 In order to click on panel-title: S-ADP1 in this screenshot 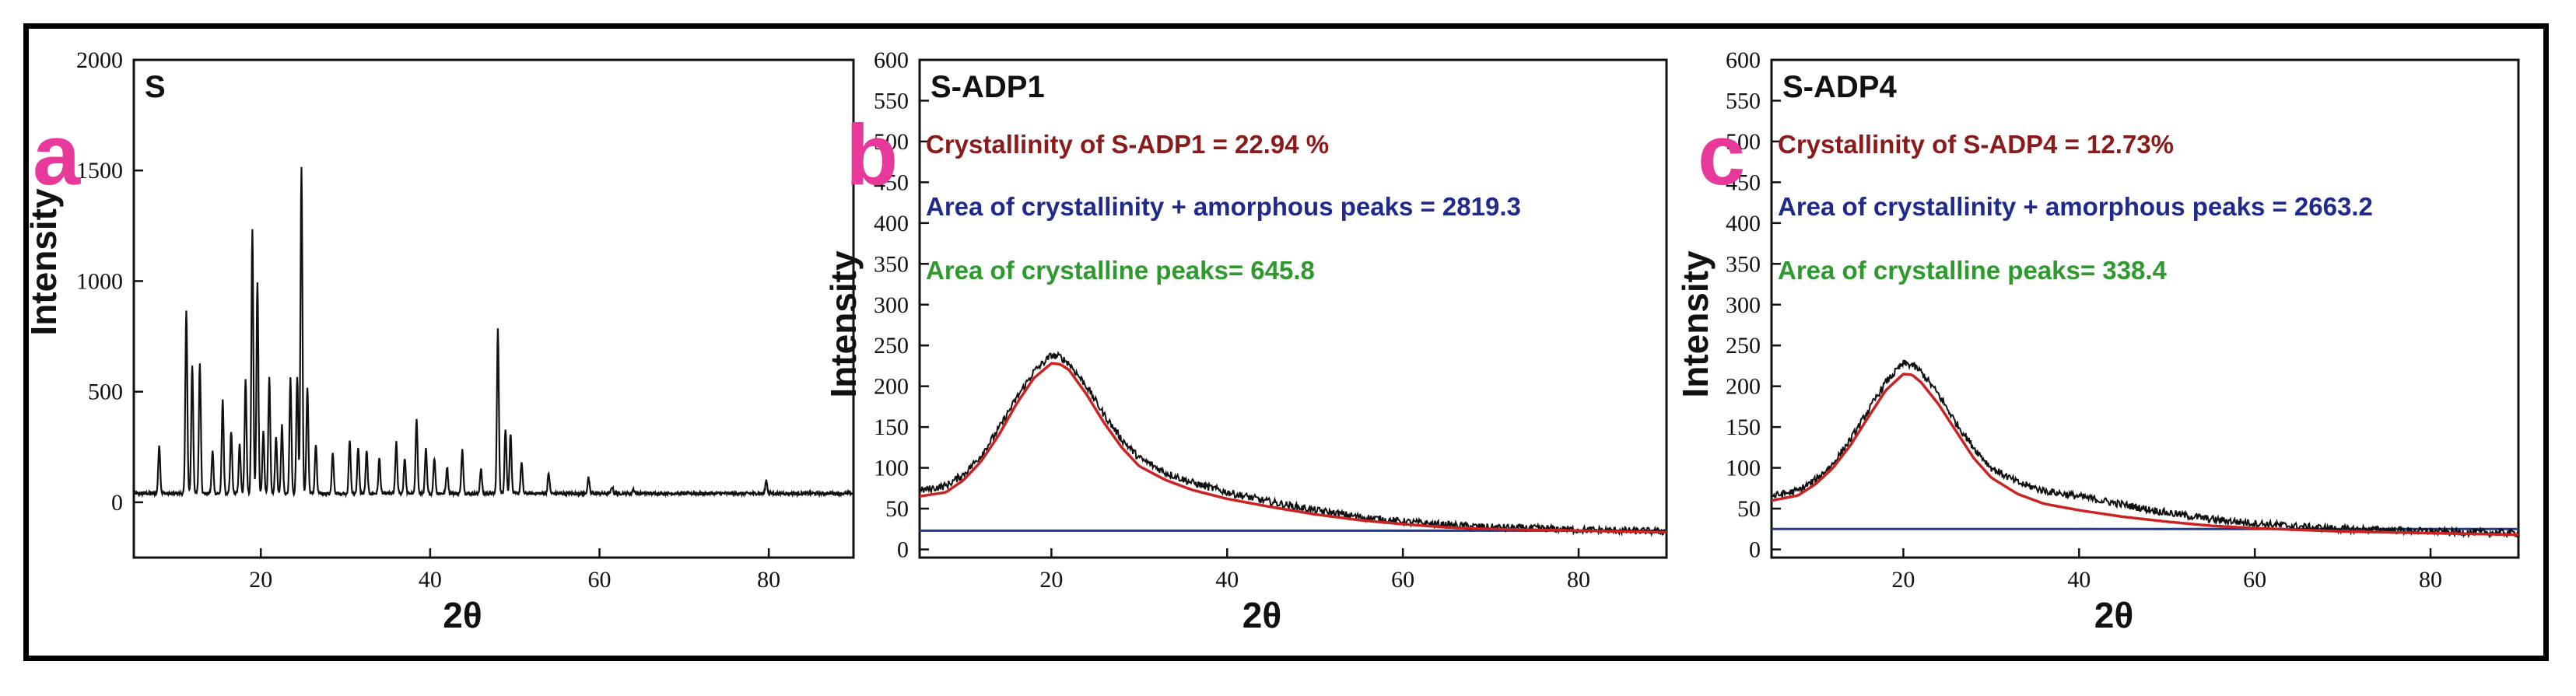, I will do `click(988, 87)`.